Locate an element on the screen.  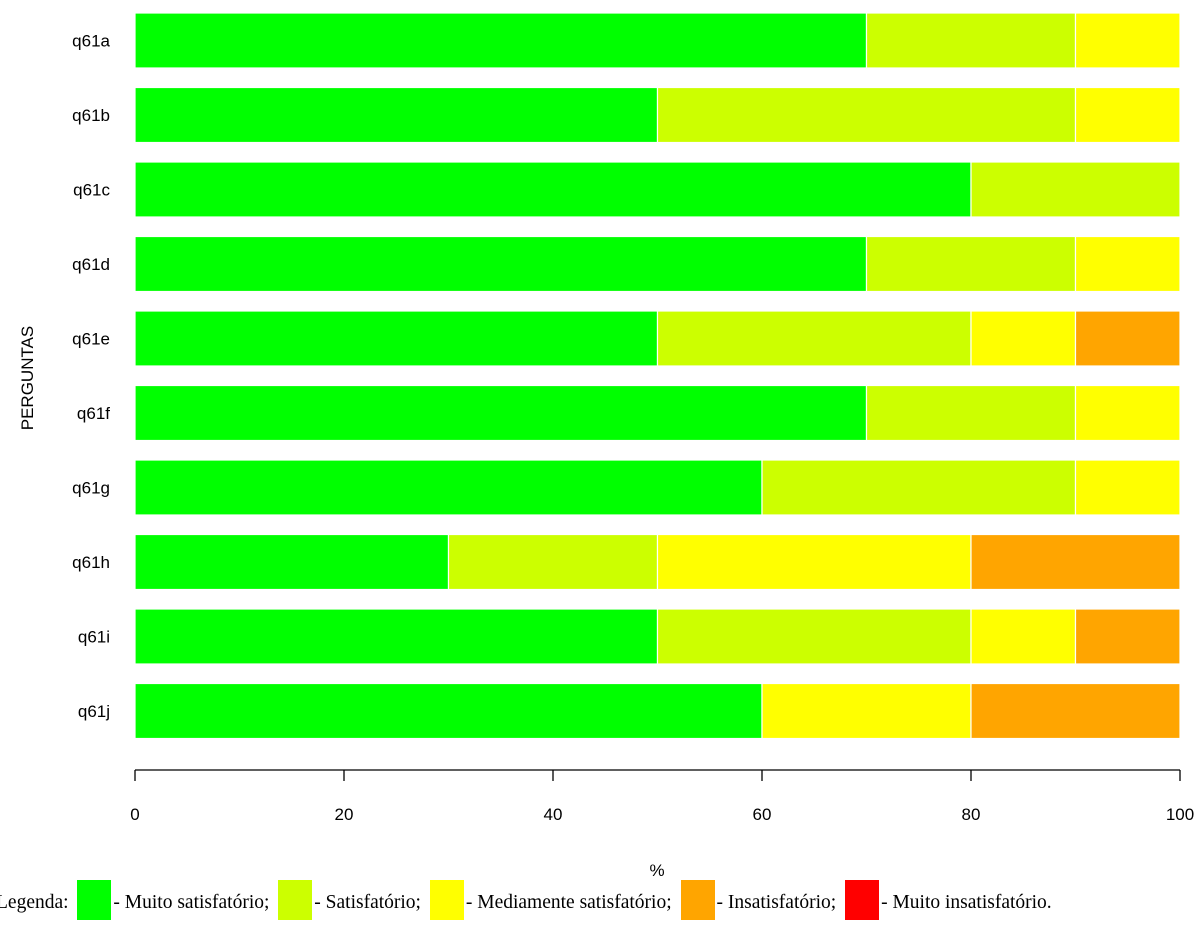
legend-prefix: Legenda: is located at coordinates (34, 902).